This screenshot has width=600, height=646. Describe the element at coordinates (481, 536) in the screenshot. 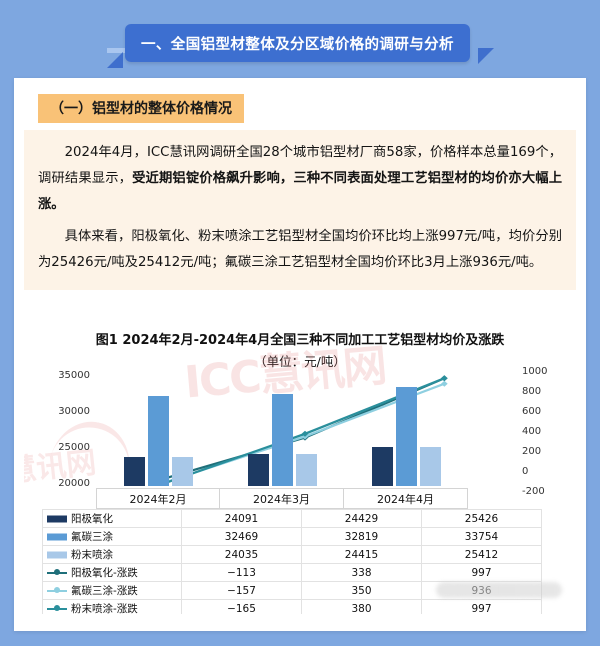

I see `table-cell: 33754` at that location.